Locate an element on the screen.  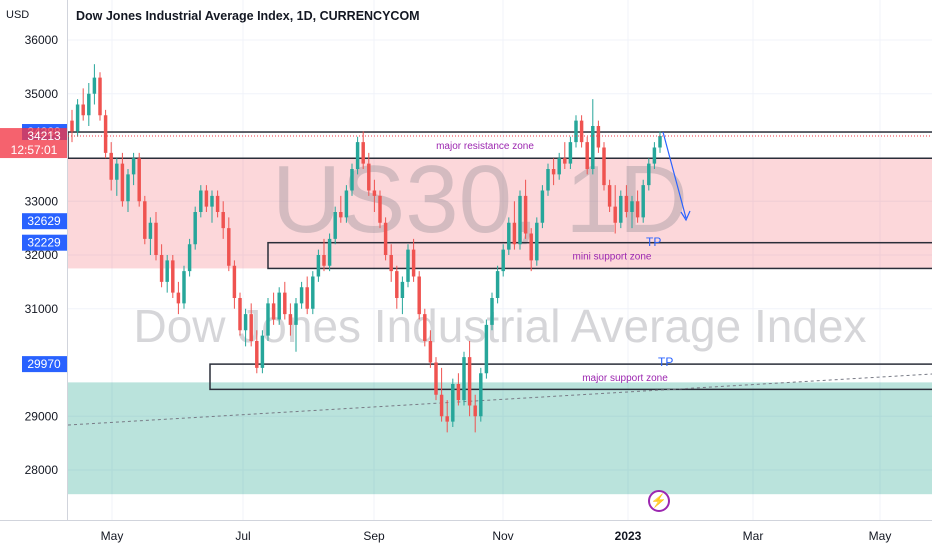
time-tick-4: 2023 is located at coordinates (628, 536).